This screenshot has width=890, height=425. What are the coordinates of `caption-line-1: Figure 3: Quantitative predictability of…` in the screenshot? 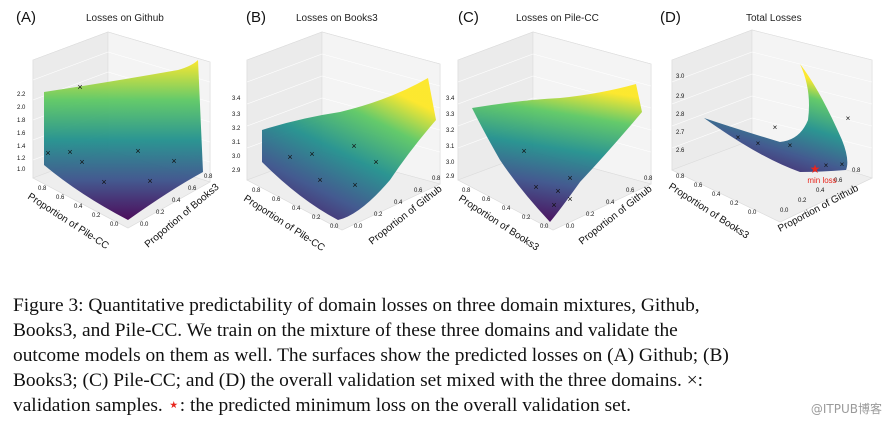 It's located at (356, 305).